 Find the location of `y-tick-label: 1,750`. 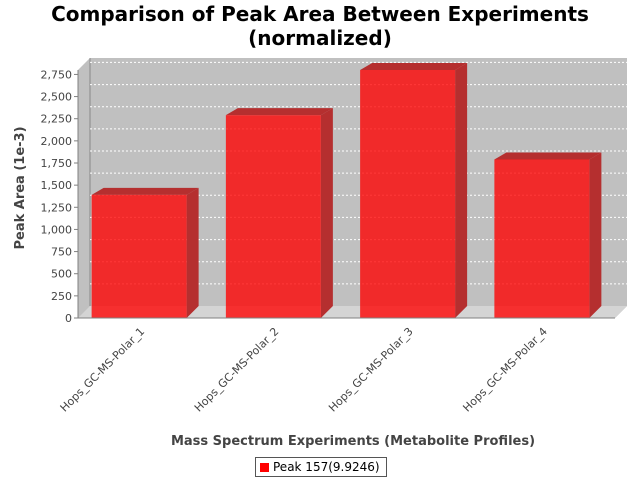

y-tick-label: 1,750 is located at coordinates (57, 163).